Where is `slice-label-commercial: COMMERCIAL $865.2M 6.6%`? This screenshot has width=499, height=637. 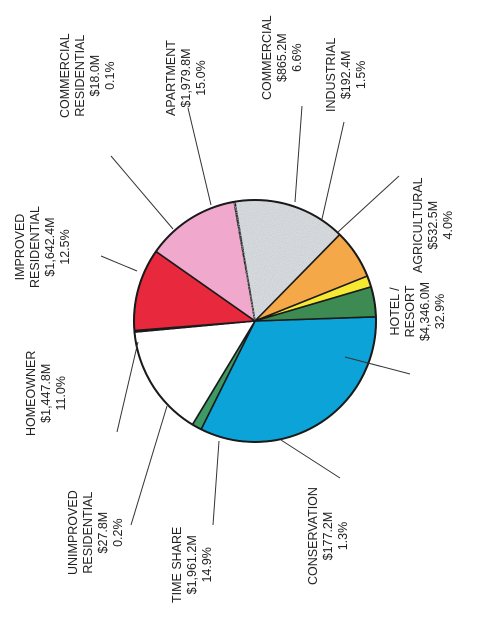
slice-label-commercial: COMMERCIAL $865.2M 6.6% is located at coordinates (282, 57).